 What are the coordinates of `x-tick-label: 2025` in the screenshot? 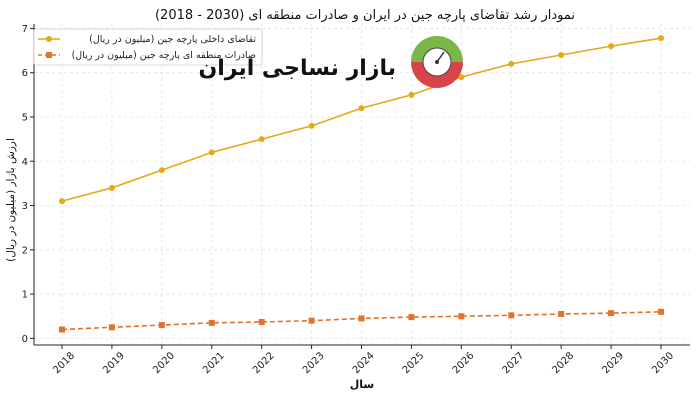 It's located at (414, 363).